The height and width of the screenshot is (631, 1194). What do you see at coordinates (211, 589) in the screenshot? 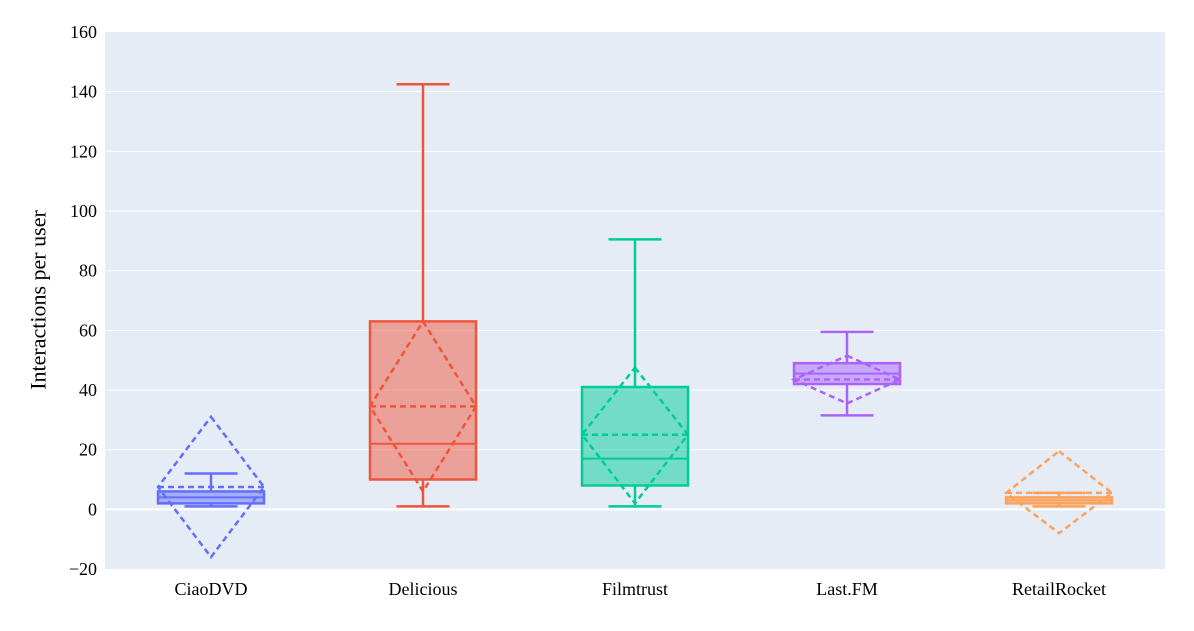
I see `x-tick-label: CiaoDVD` at bounding box center [211, 589].